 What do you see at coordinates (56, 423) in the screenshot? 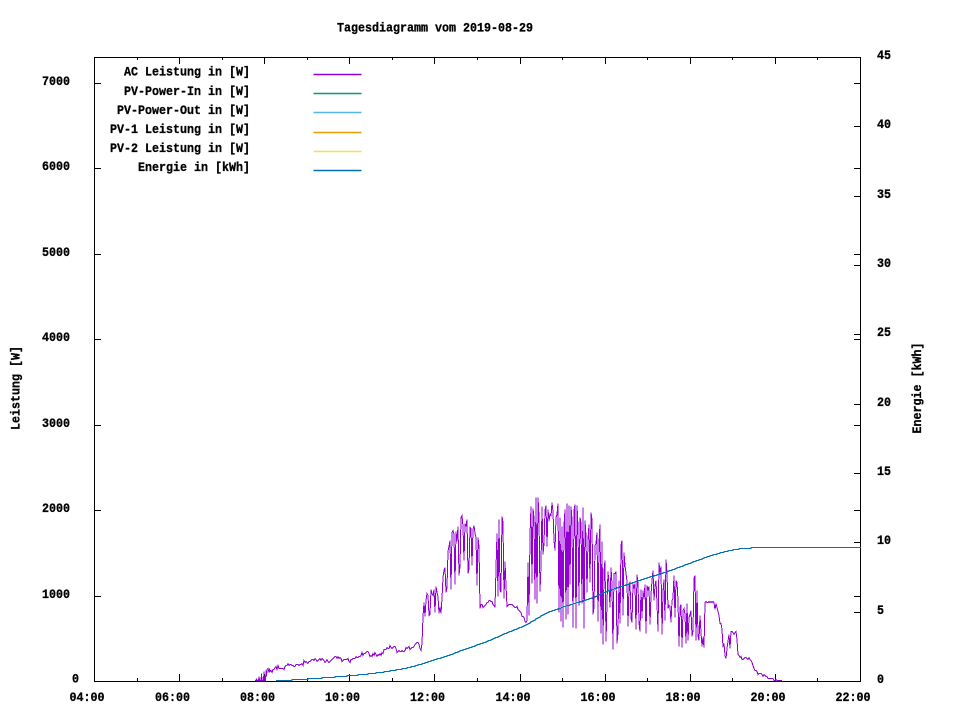
I see `svg-text: 3000` at bounding box center [56, 423].